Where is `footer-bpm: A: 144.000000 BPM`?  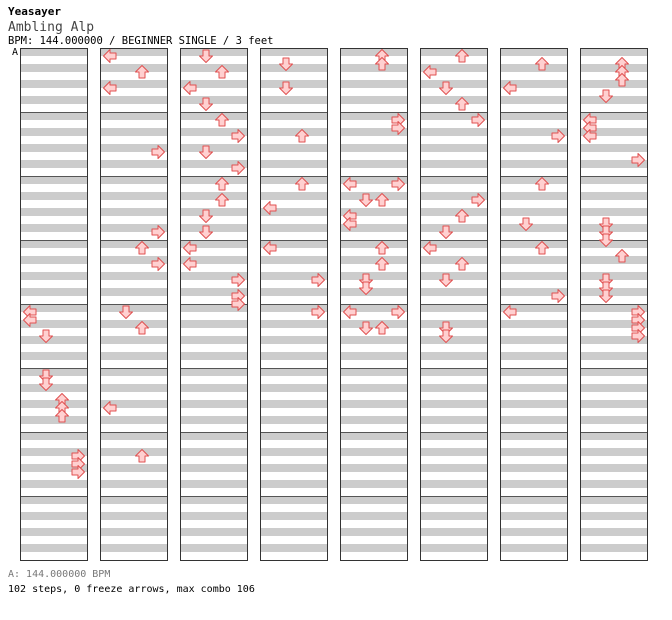 footer-bpm: A: 144.000000 BPM is located at coordinates (59, 574).